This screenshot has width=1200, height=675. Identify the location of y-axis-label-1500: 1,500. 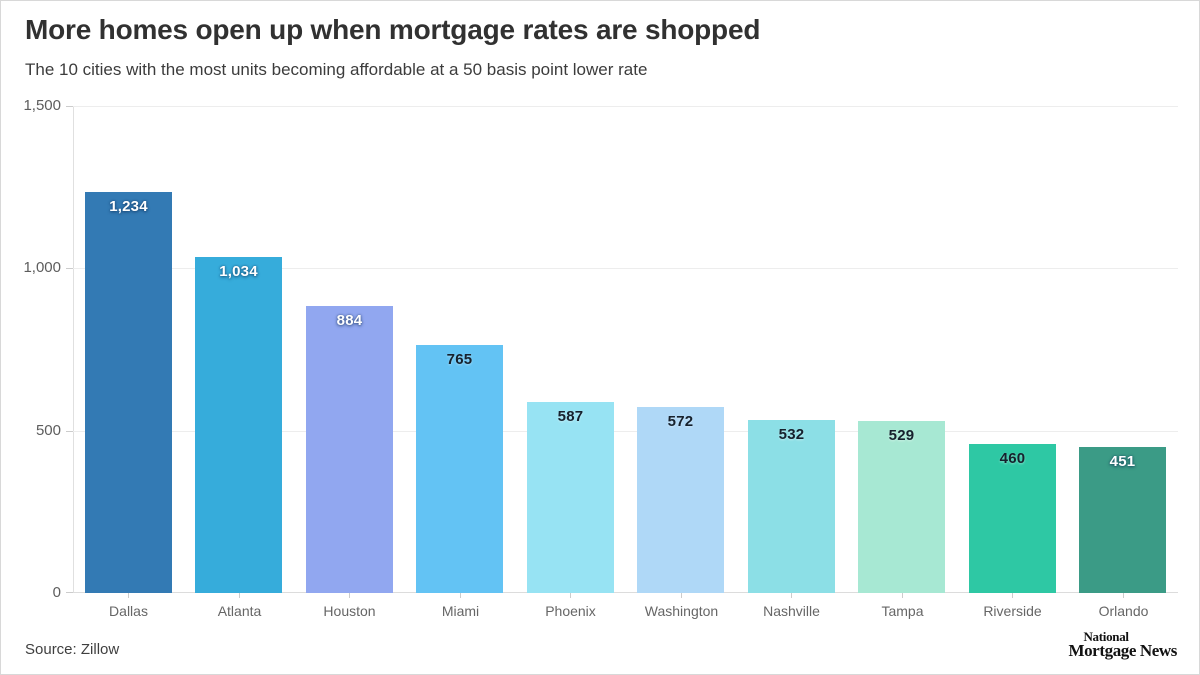
(42, 105).